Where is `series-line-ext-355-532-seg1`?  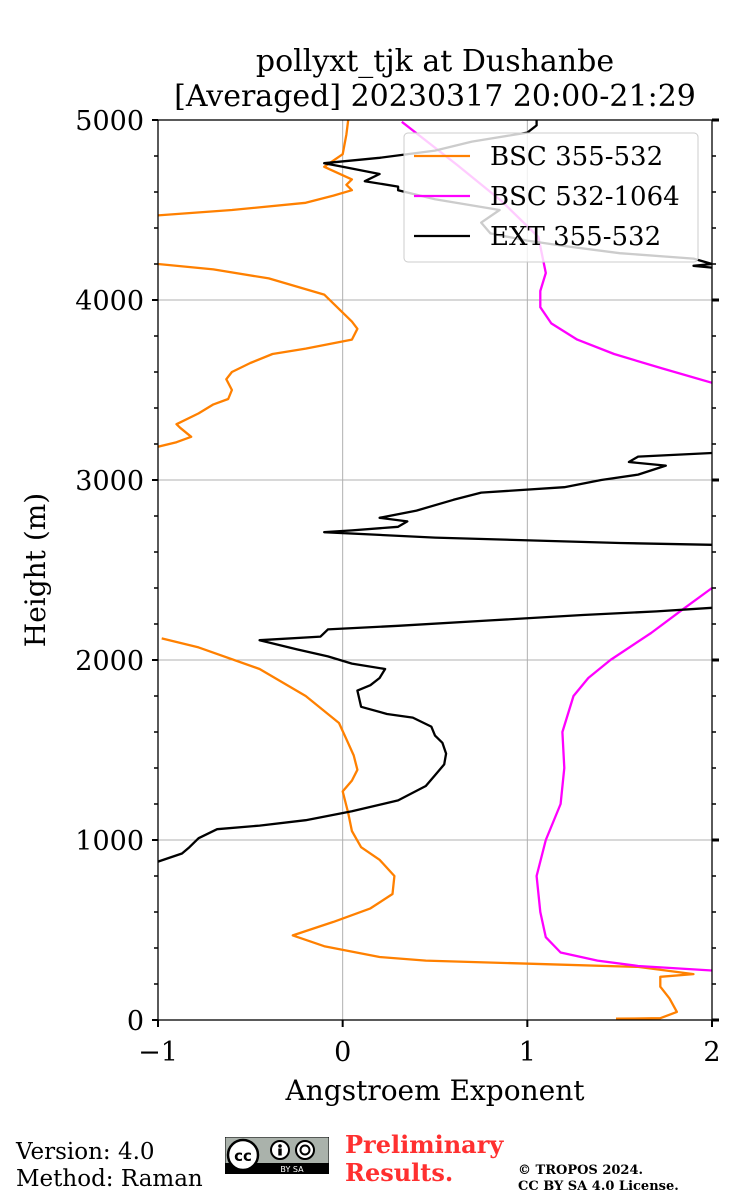
series-line-ext-355-532-seg1 is located at coordinates (517, 498).